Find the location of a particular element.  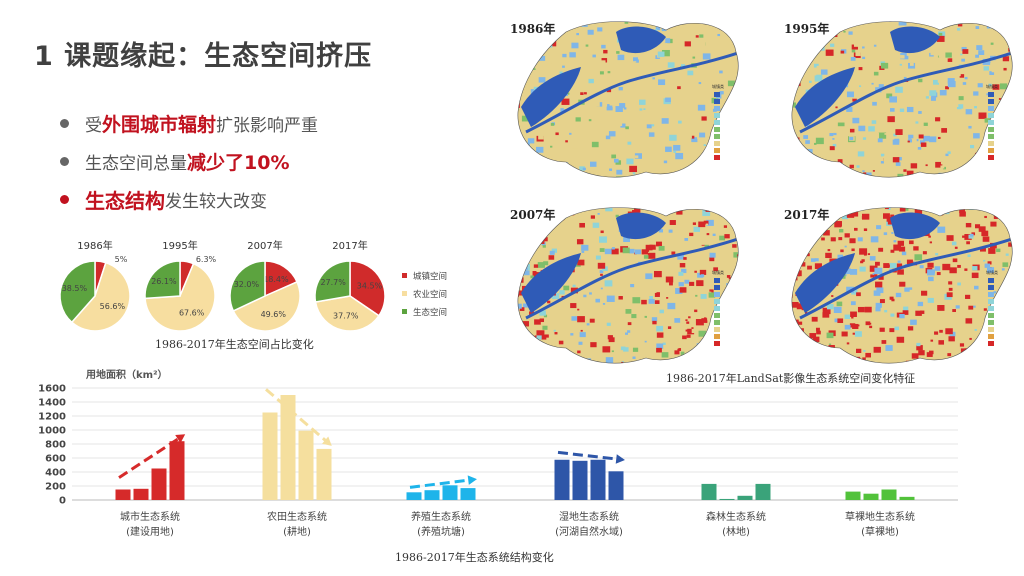

x-category-sublabel: (林地) is located at coordinates (736, 531).